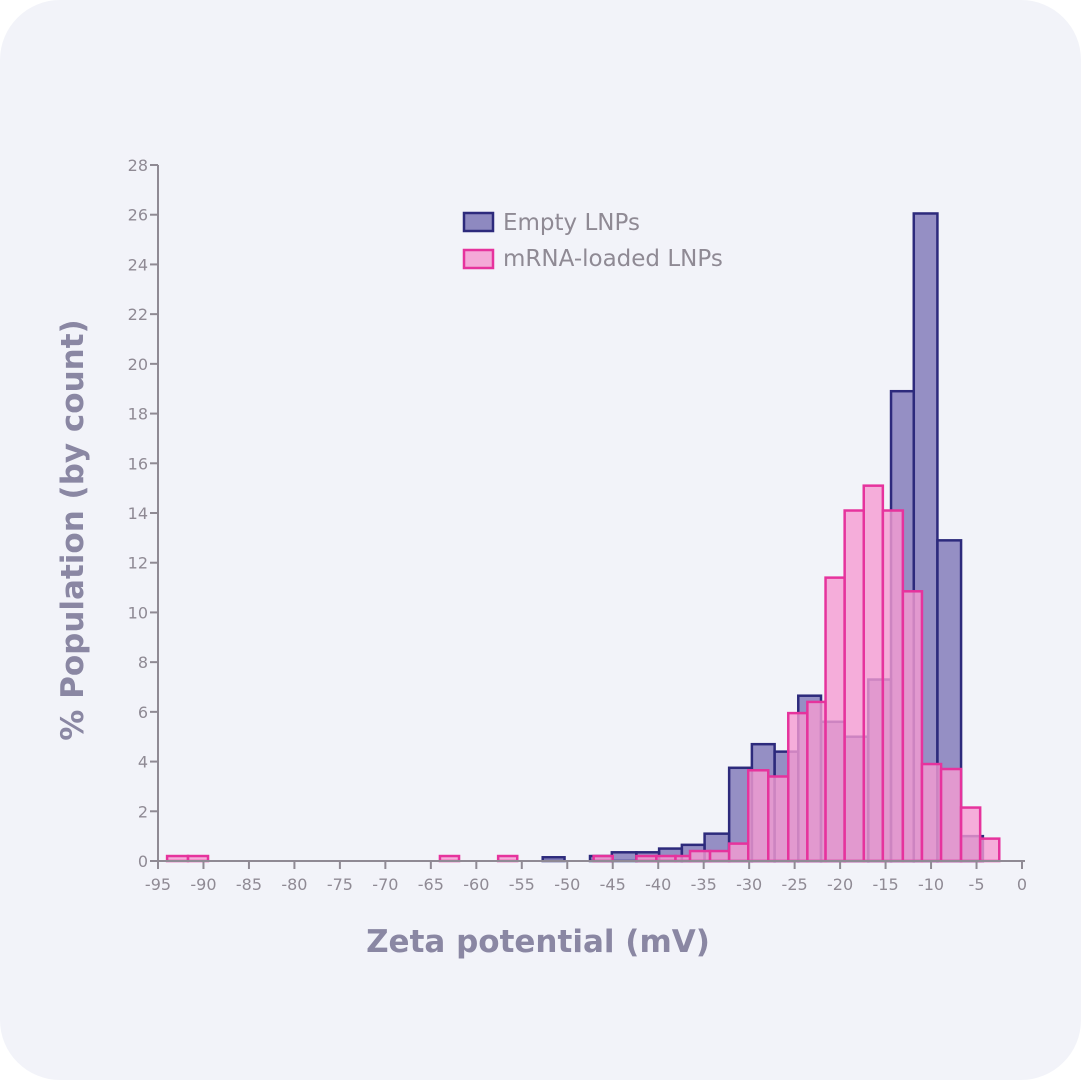  Describe the element at coordinates (340, 884) in the screenshot. I see `x-tick-label: -75` at that location.